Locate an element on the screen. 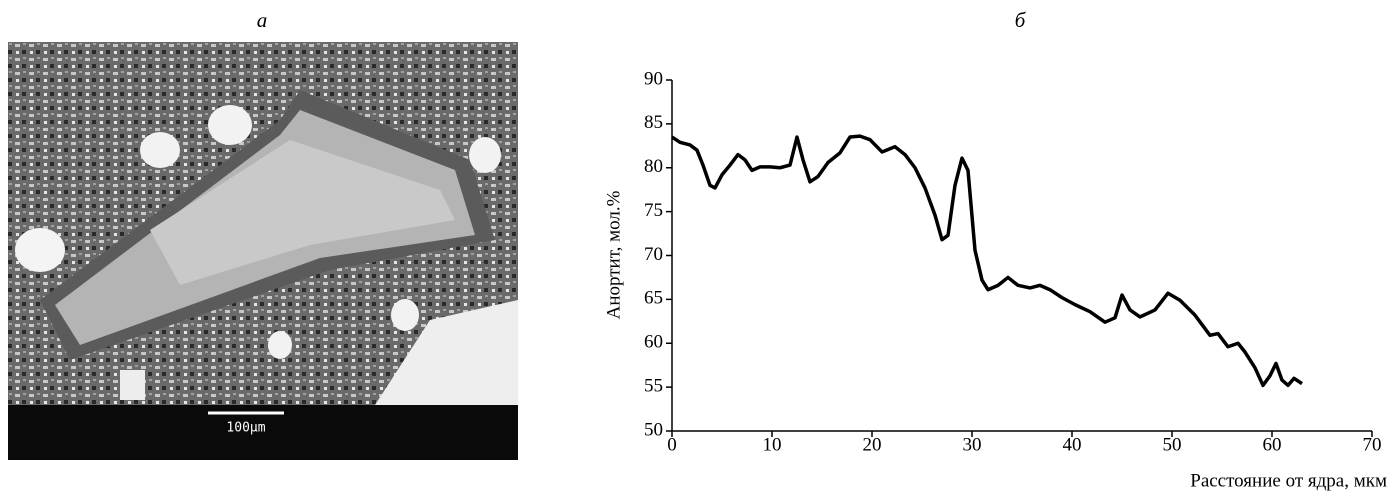 The image size is (1390, 495). x-tick-label: 60 is located at coordinates (1272, 444).